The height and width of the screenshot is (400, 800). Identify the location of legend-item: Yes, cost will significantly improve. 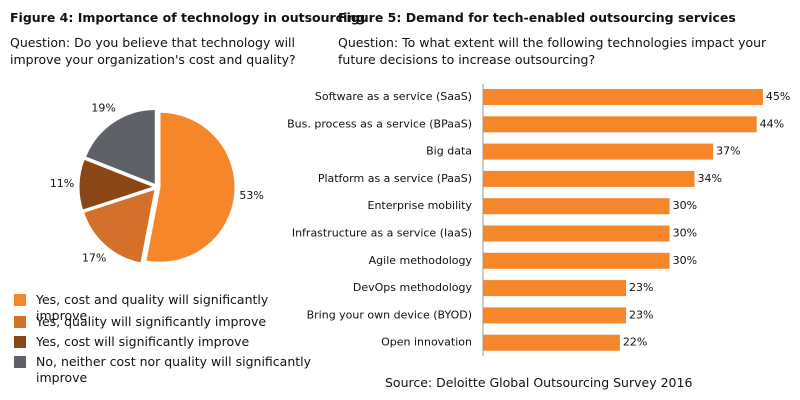
(164, 342).